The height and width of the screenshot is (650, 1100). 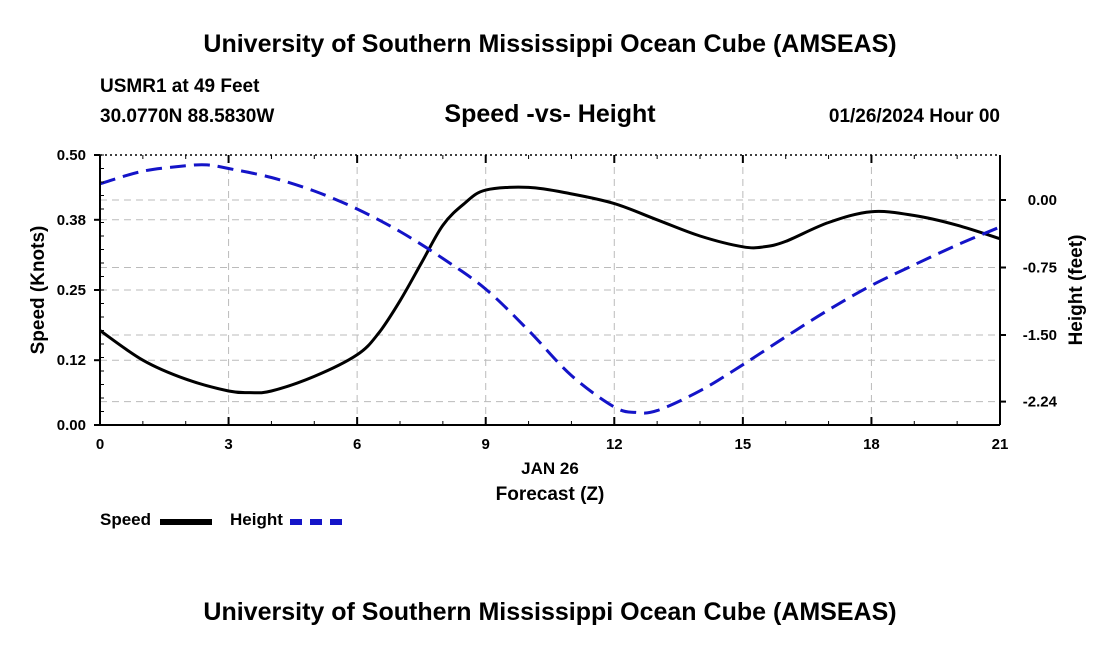 What do you see at coordinates (187, 116) in the screenshot?
I see `coordinates-label: 30.0770N 88.5830W` at bounding box center [187, 116].